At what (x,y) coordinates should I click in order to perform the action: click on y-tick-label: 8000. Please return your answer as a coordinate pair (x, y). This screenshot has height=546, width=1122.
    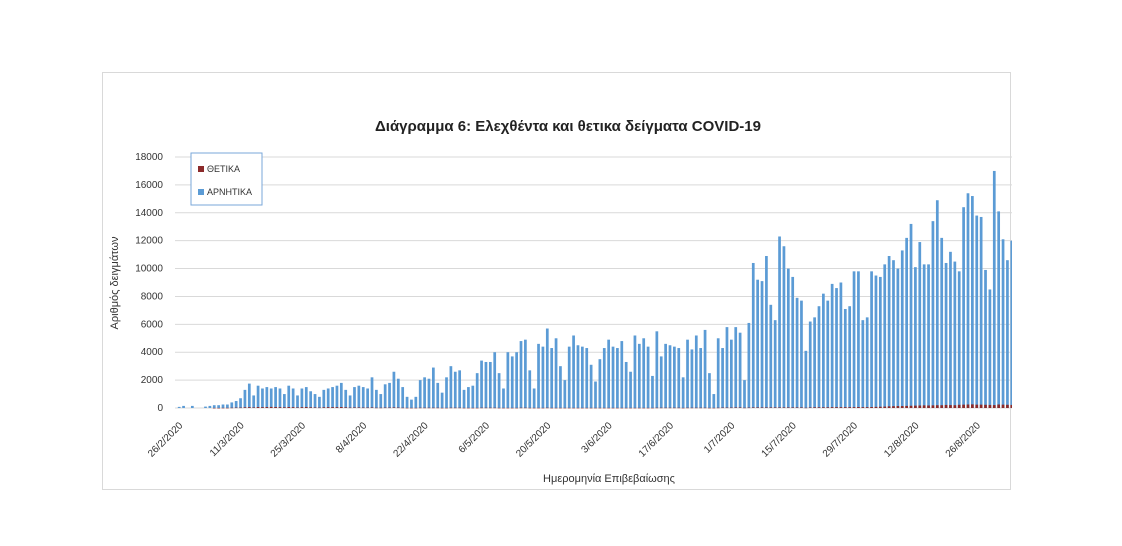
    Looking at the image, I should click on (152, 296).